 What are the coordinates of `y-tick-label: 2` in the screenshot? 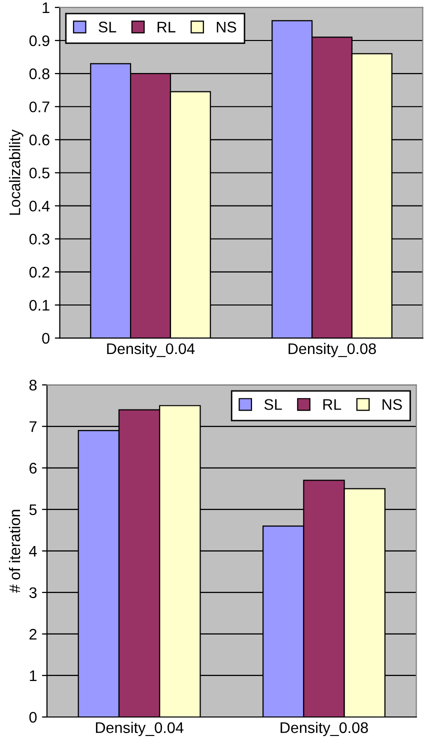 It's located at (33, 634).